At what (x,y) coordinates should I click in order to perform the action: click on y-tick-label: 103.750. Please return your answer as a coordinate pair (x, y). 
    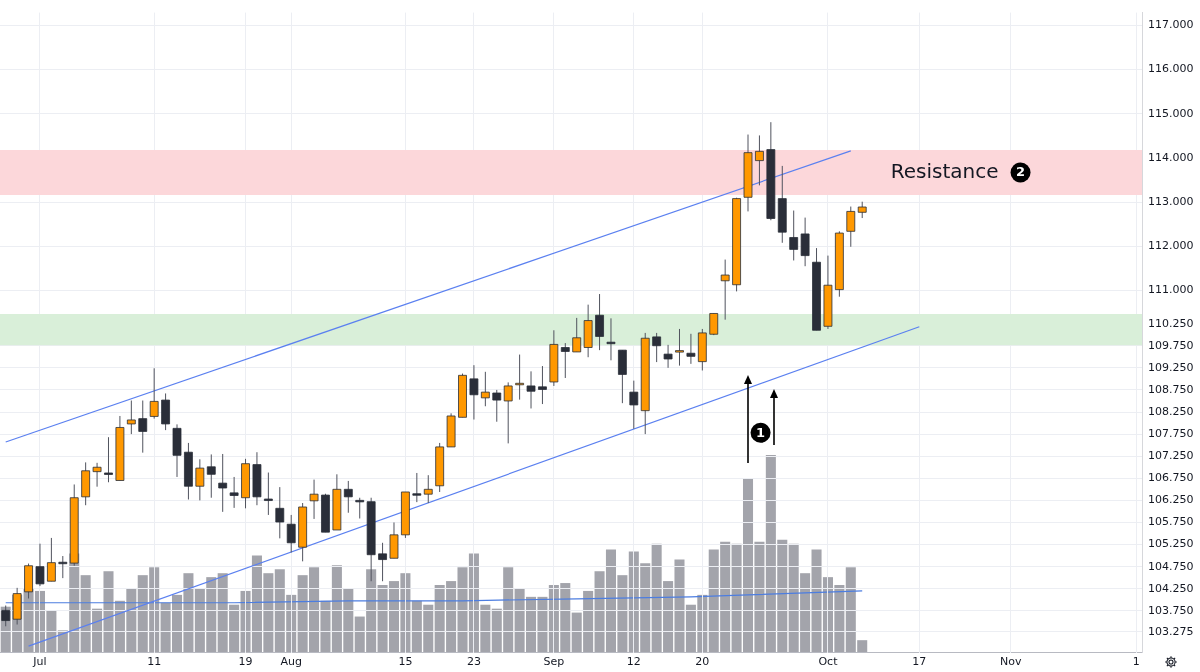
    Looking at the image, I should click on (1171, 610).